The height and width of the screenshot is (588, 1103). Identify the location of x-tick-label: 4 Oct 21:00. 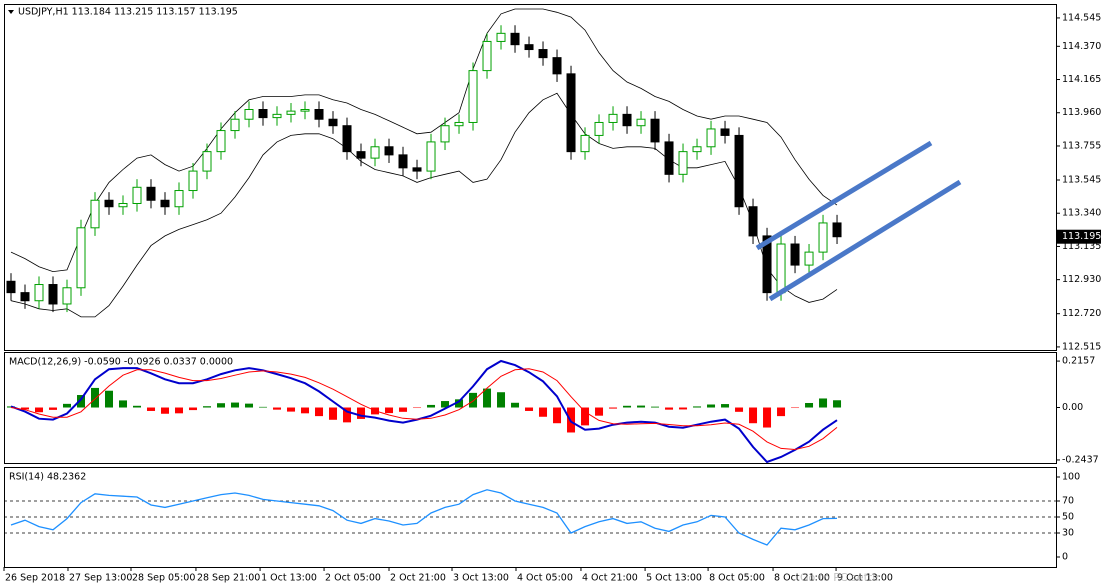
(610, 578).